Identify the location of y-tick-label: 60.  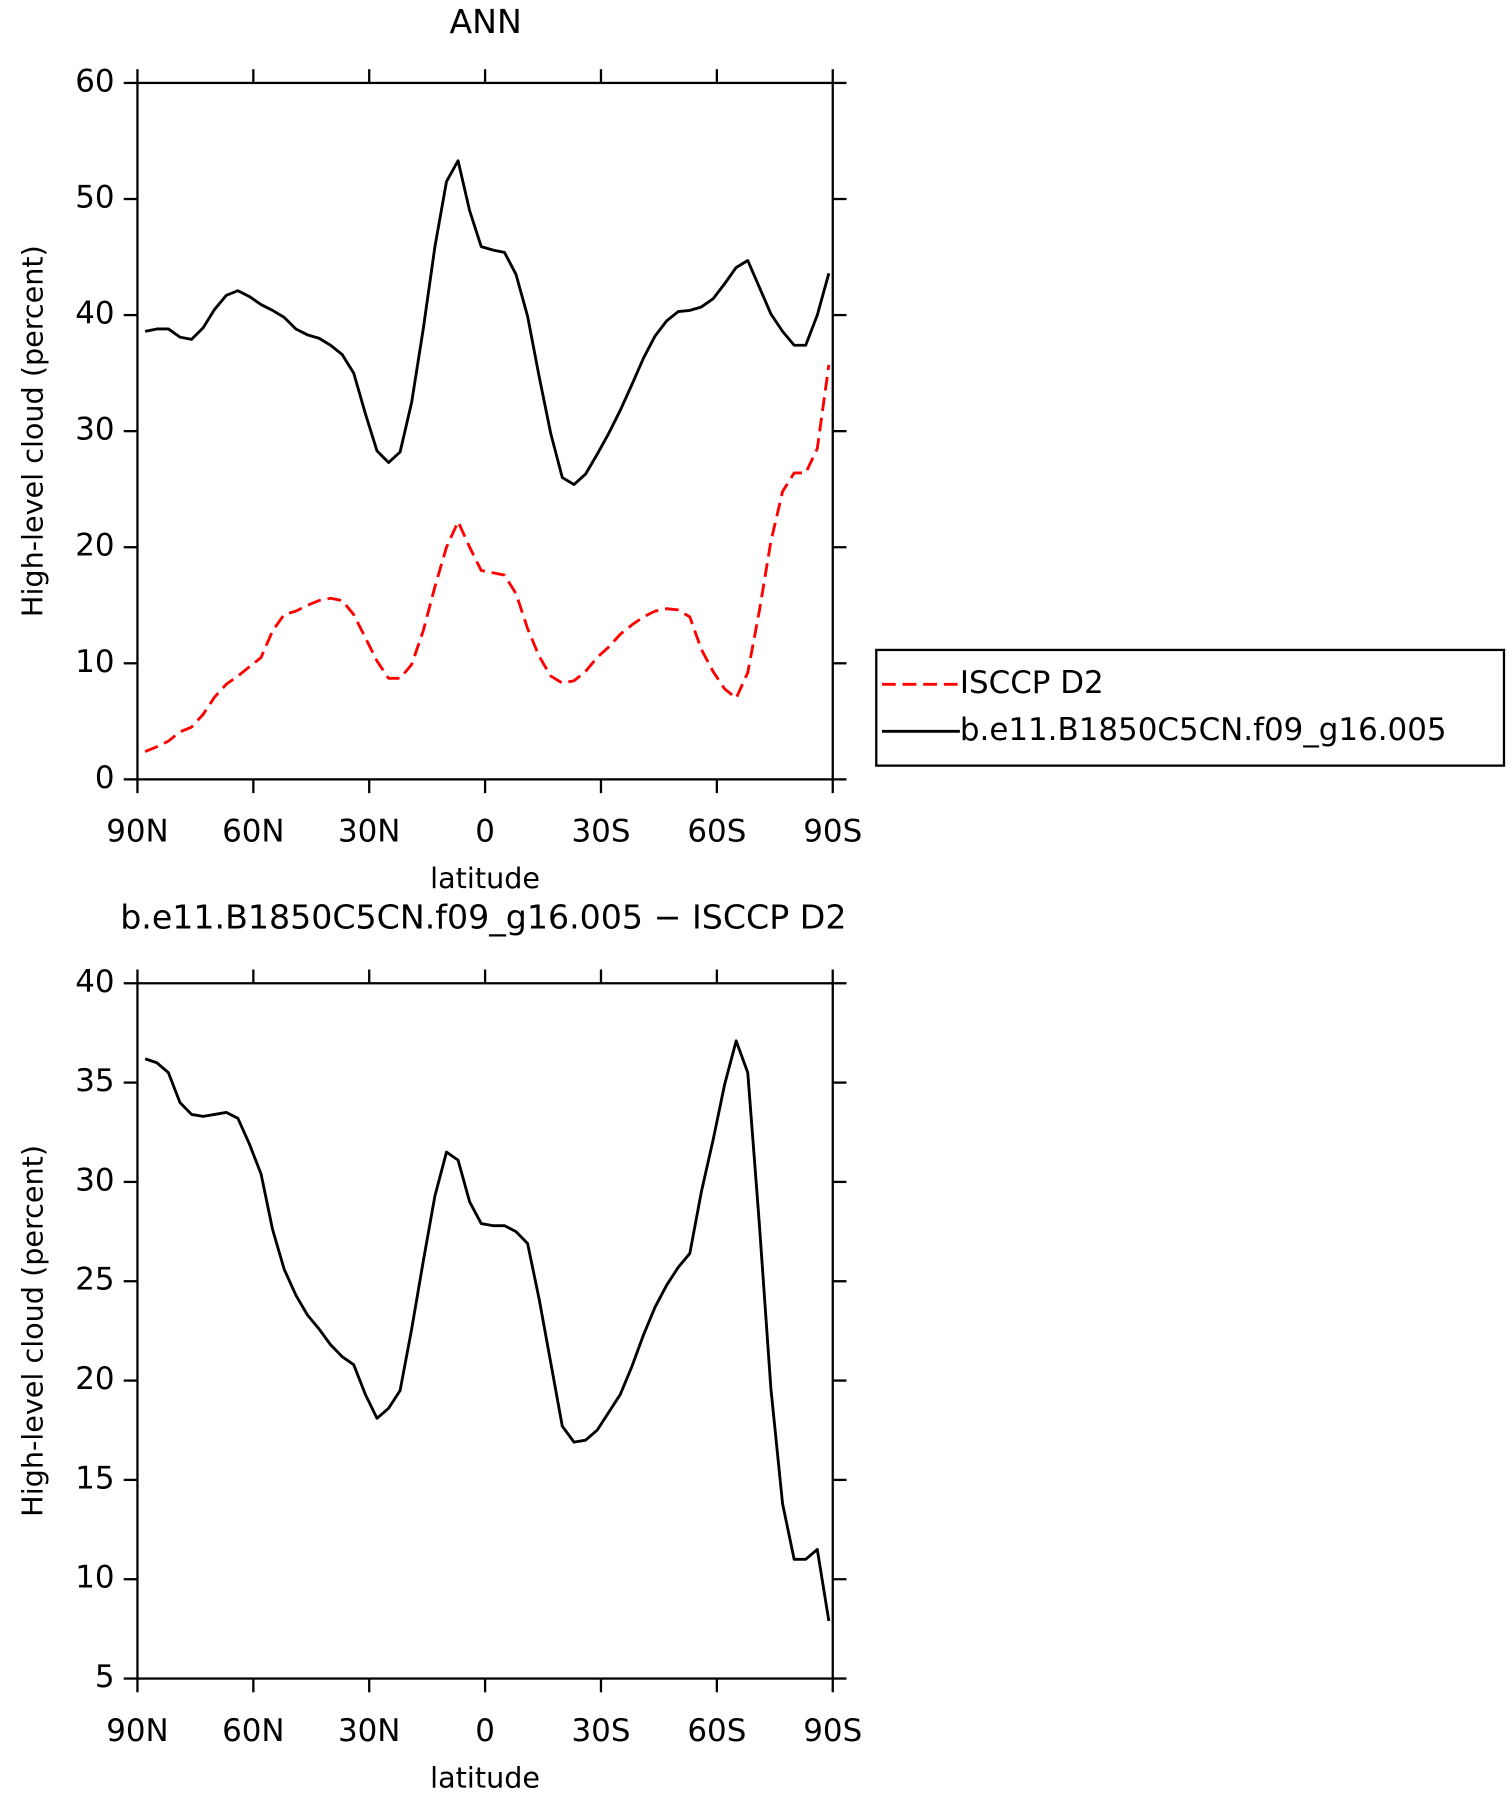
(94, 81).